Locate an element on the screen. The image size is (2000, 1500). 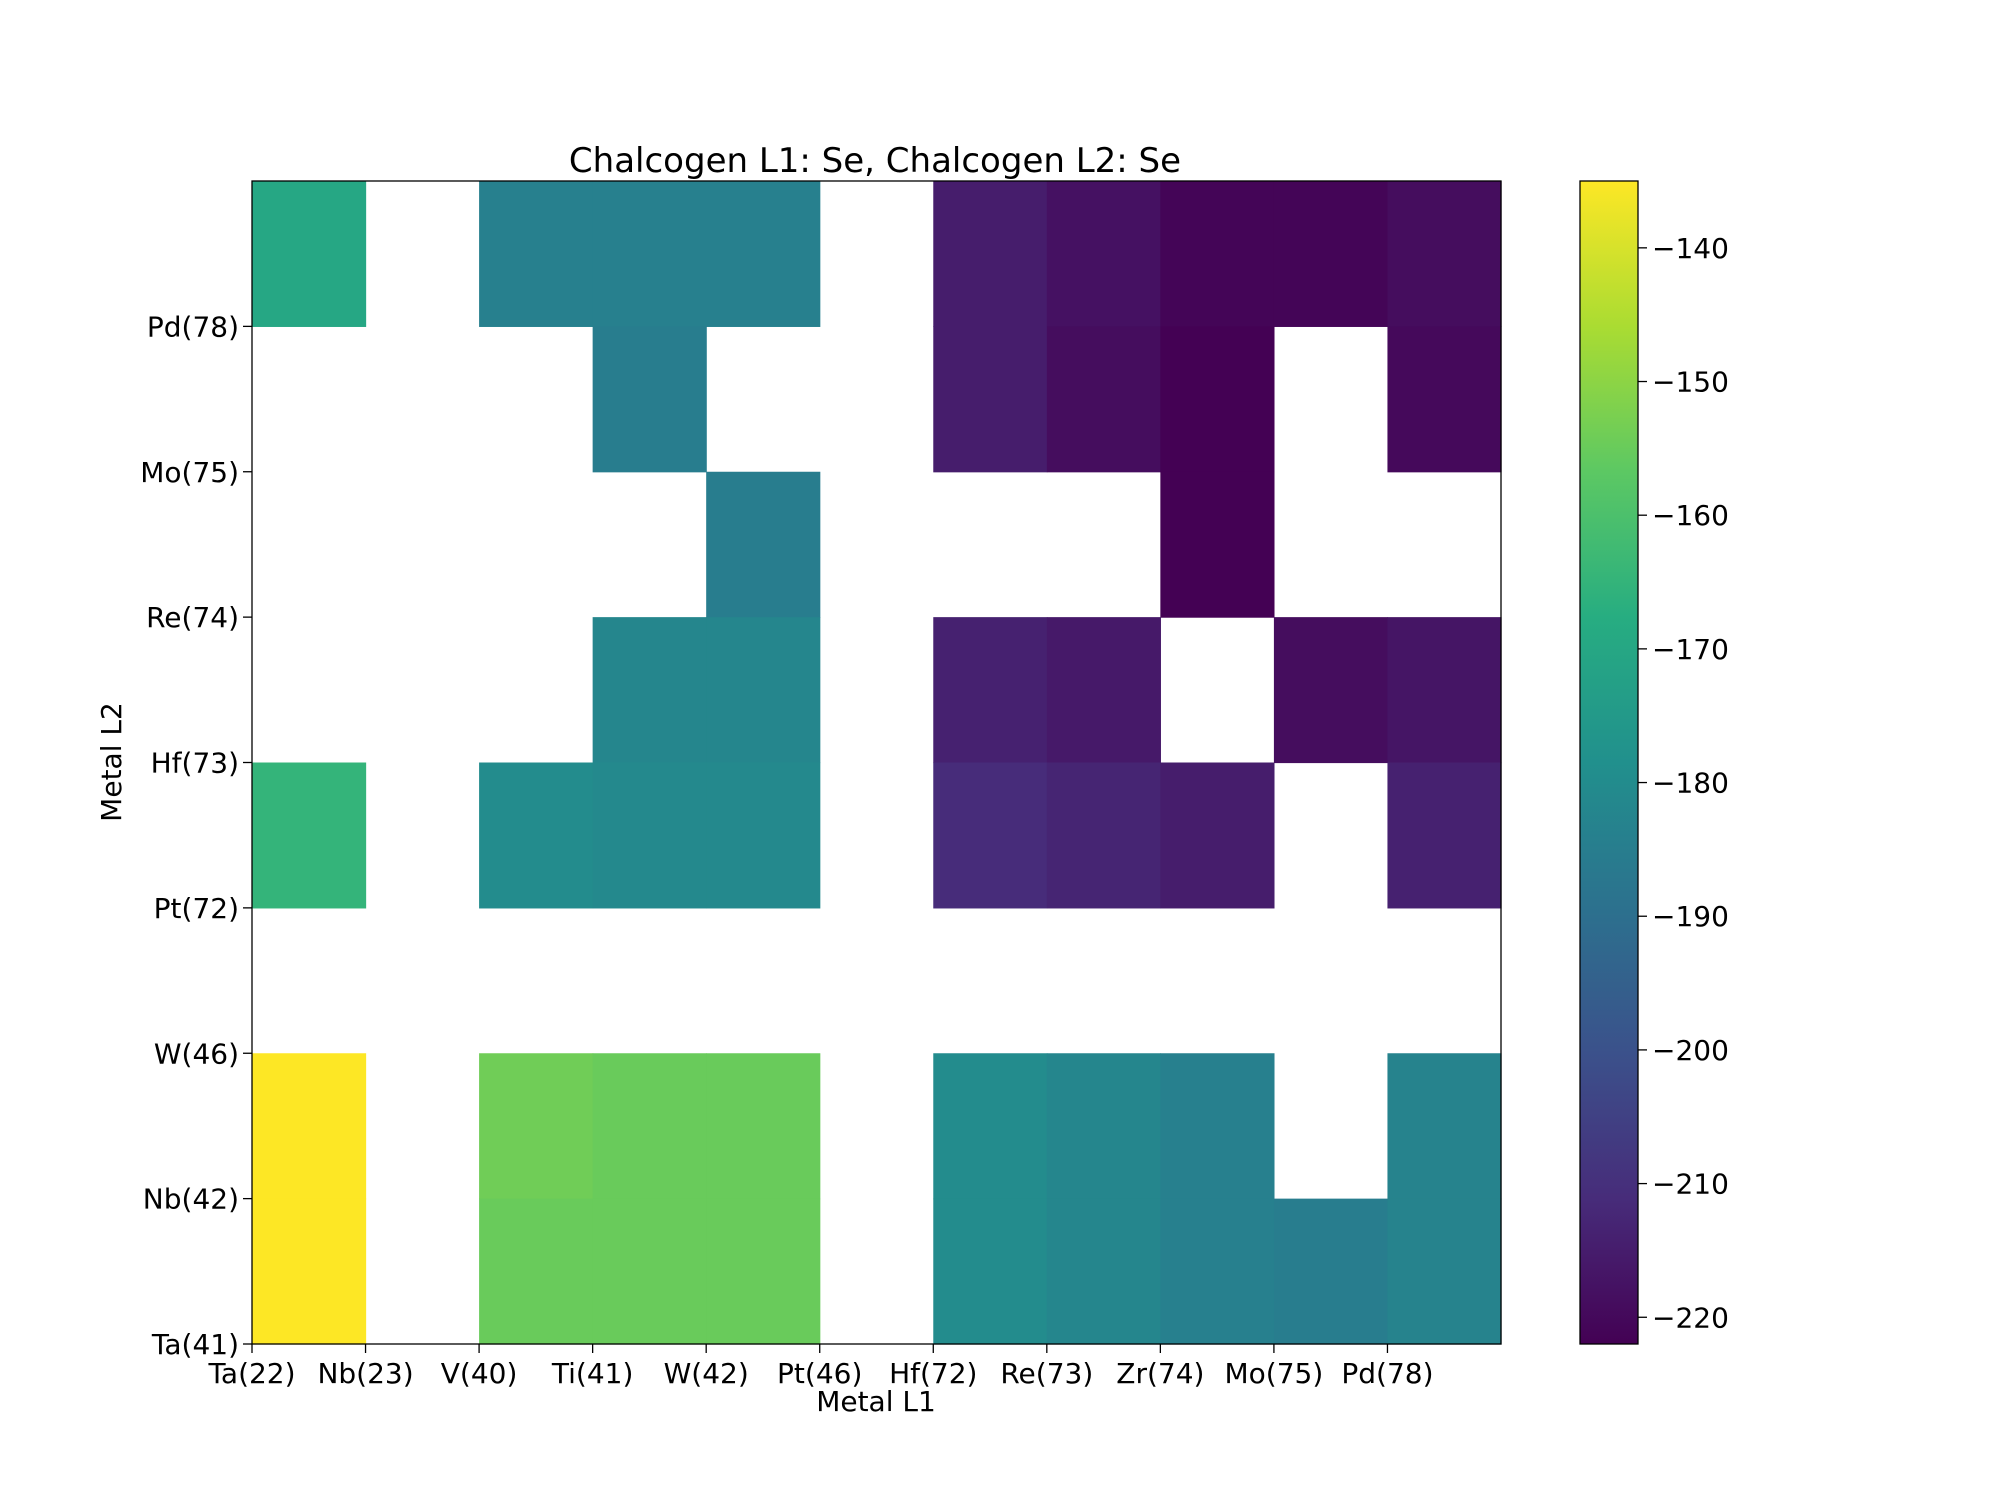
x-tick-label: Ta(22) is located at coordinates (251, 1373).